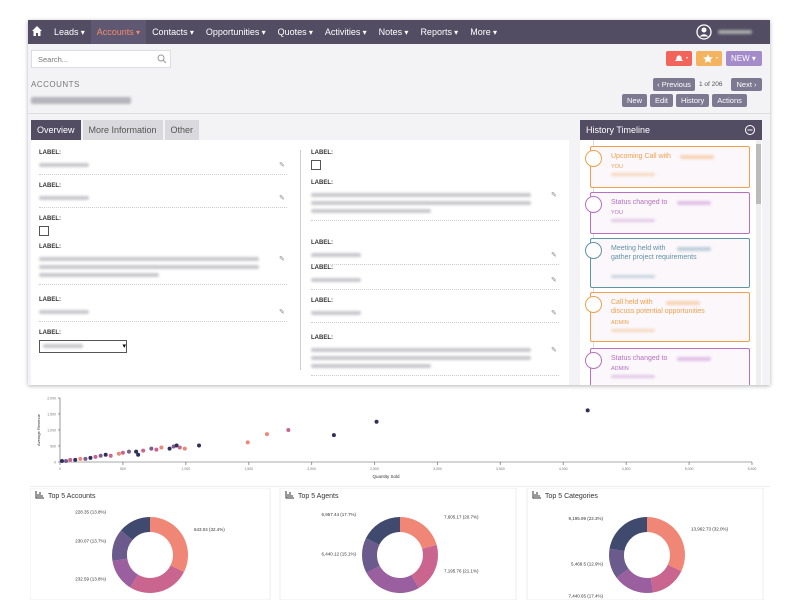  Describe the element at coordinates (750, 130) in the screenshot. I see `collapse-icon` at that location.